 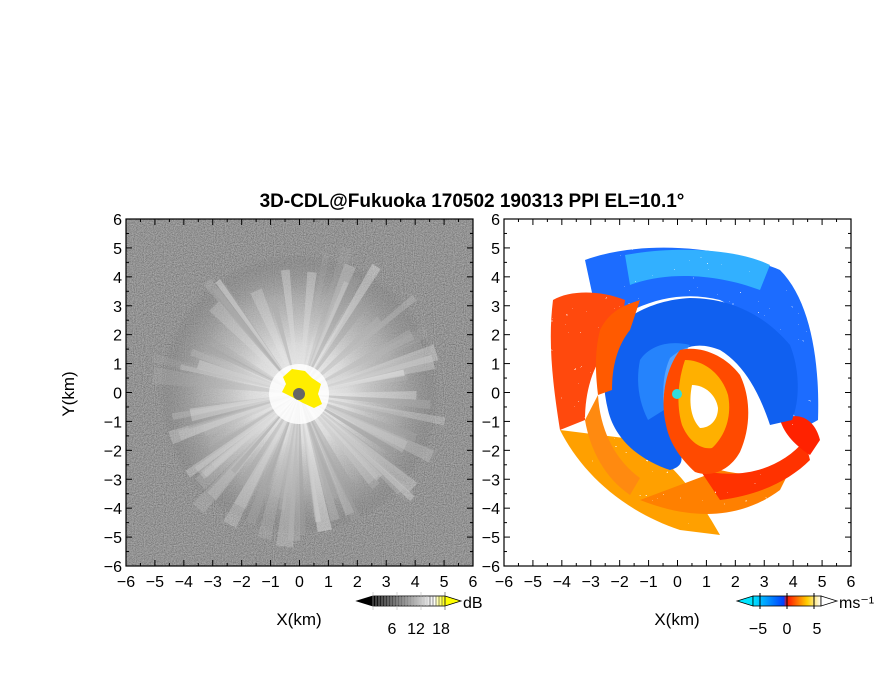 I want to click on right-y-tick-label: −5, so click(x=491, y=538).